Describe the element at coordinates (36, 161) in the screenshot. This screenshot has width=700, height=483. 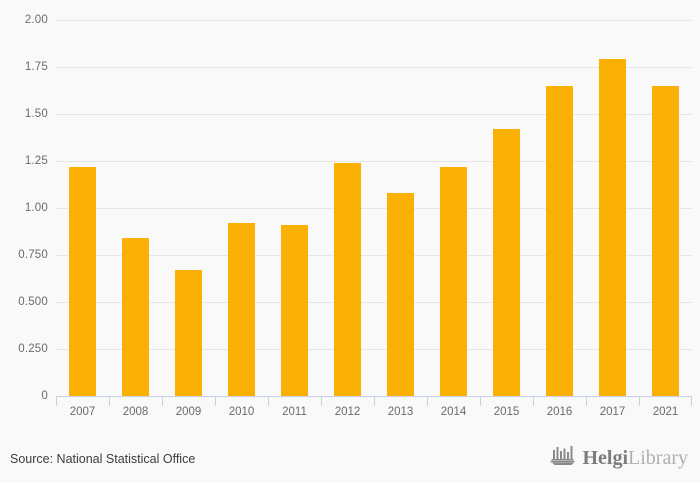
I see `y-axis-tick-label: 1.25` at that location.